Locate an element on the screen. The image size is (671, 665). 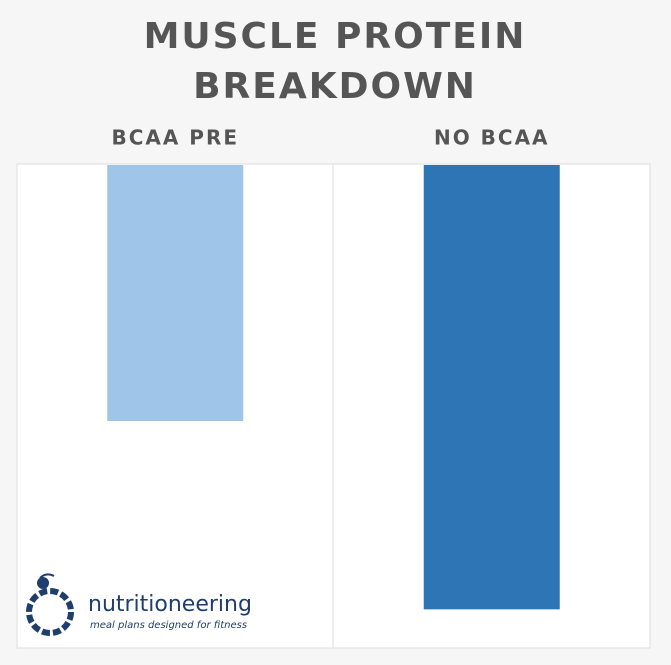
logo-icon is located at coordinates (50, 604).